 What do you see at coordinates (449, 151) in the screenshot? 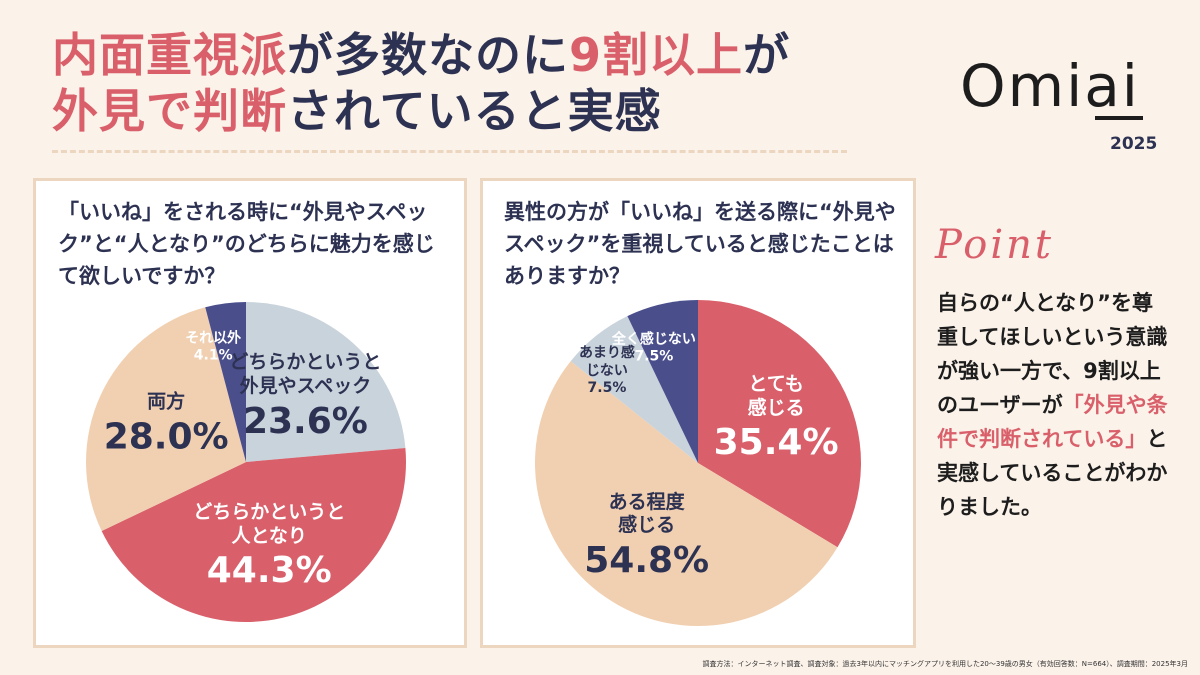
I see `divider` at bounding box center [449, 151].